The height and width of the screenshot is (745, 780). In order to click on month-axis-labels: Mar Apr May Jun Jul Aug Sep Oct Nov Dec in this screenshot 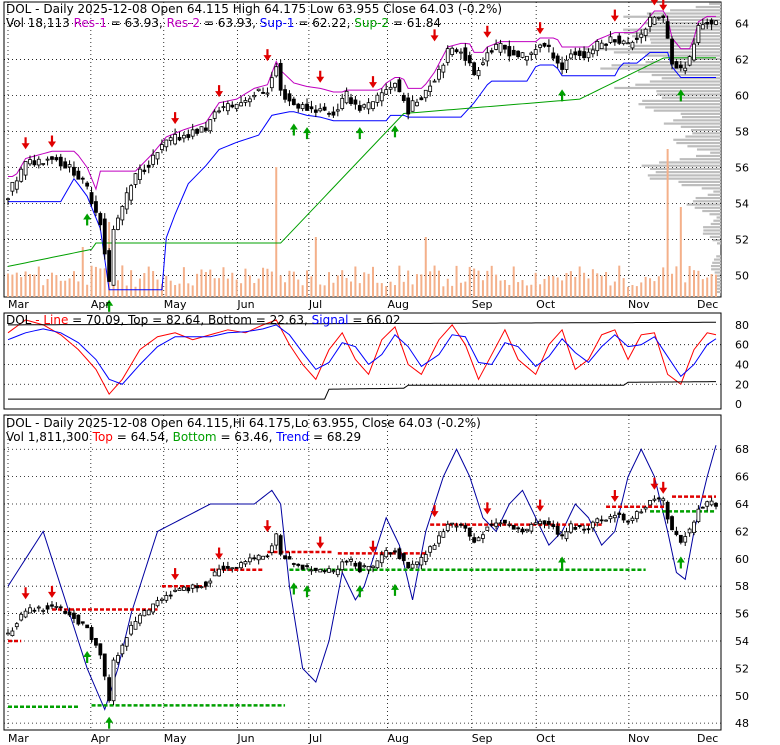, I will do `click(363, 304)`.